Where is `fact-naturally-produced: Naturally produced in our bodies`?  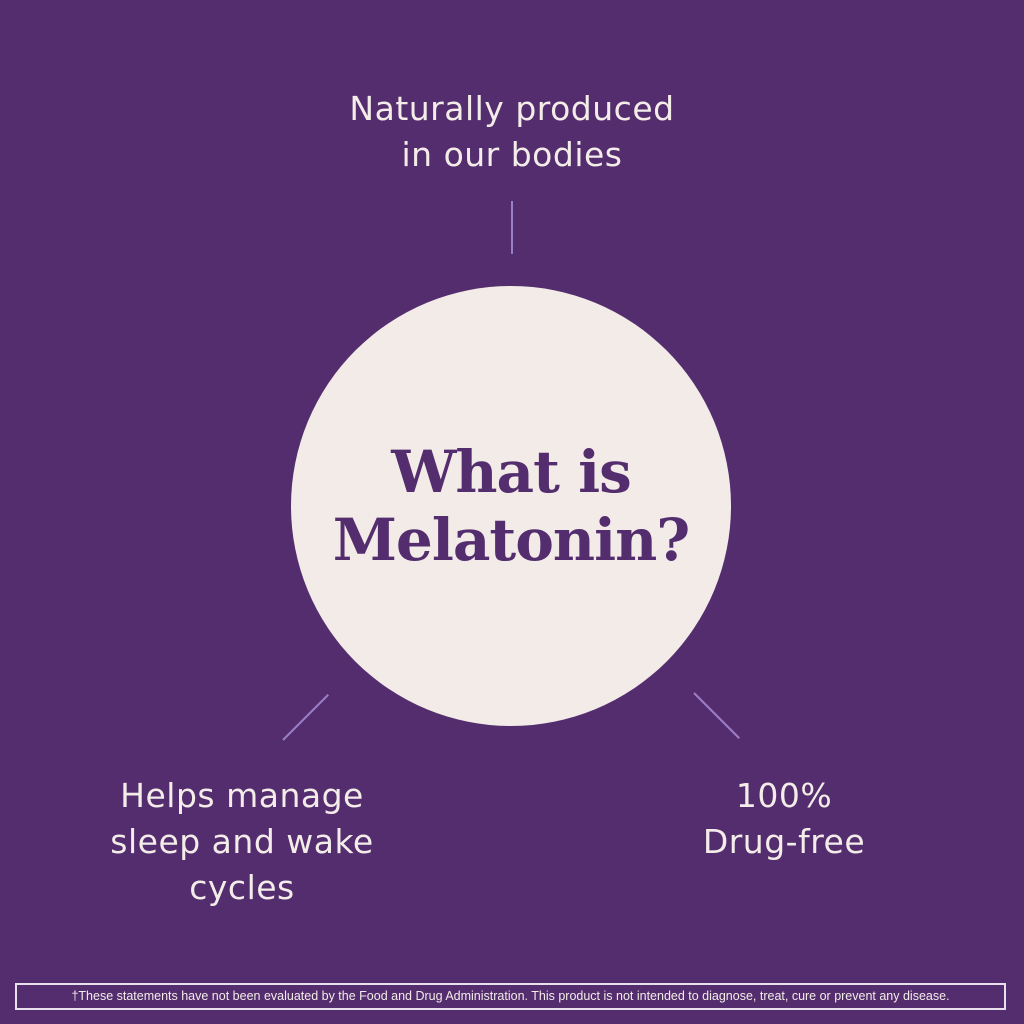 fact-naturally-produced: Naturally produced in our bodies is located at coordinates (512, 132).